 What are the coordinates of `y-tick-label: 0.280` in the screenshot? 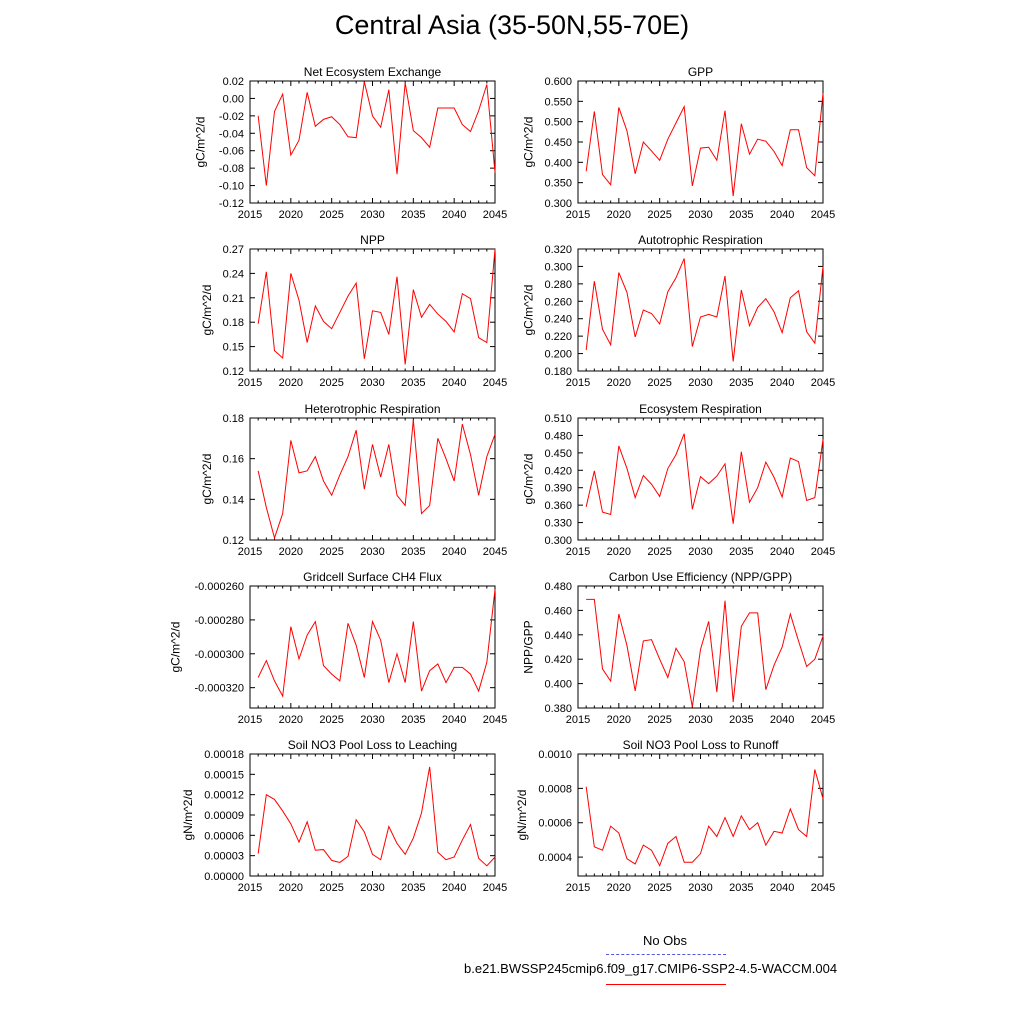 It's located at (558, 285).